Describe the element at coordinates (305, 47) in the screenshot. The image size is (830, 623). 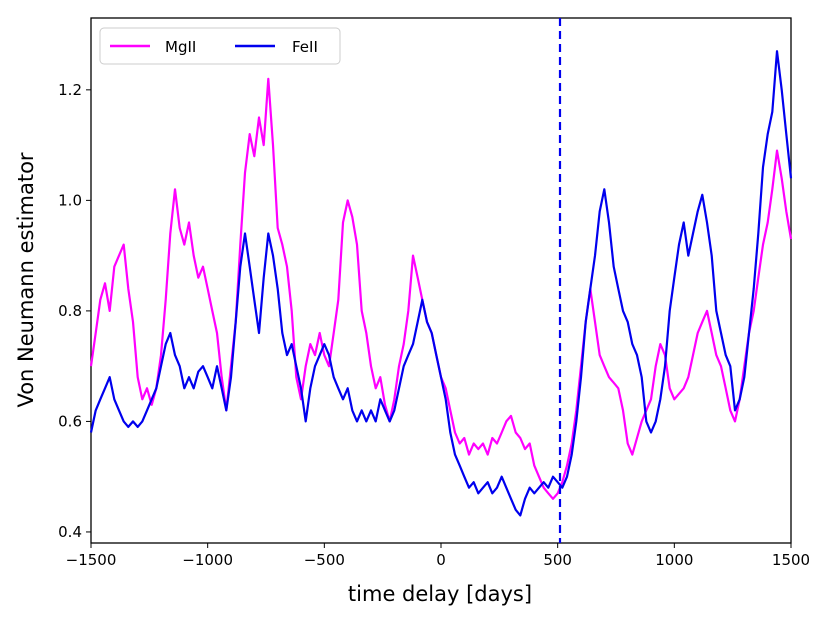
I see `legend-label-feii: FeII` at that location.